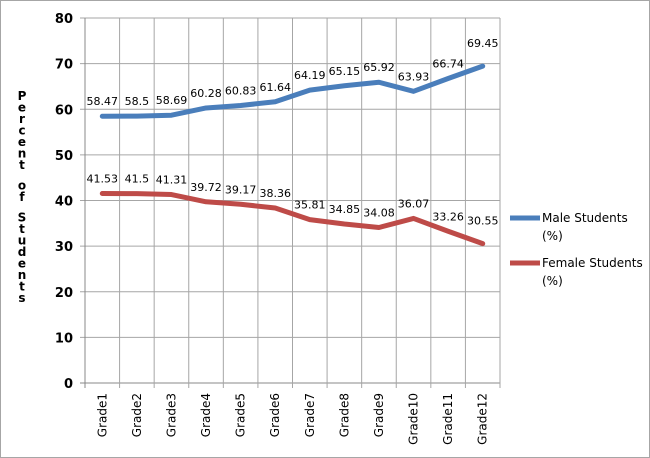 This screenshot has height=458, width=650. I want to click on data-label: 36.07, so click(414, 203).